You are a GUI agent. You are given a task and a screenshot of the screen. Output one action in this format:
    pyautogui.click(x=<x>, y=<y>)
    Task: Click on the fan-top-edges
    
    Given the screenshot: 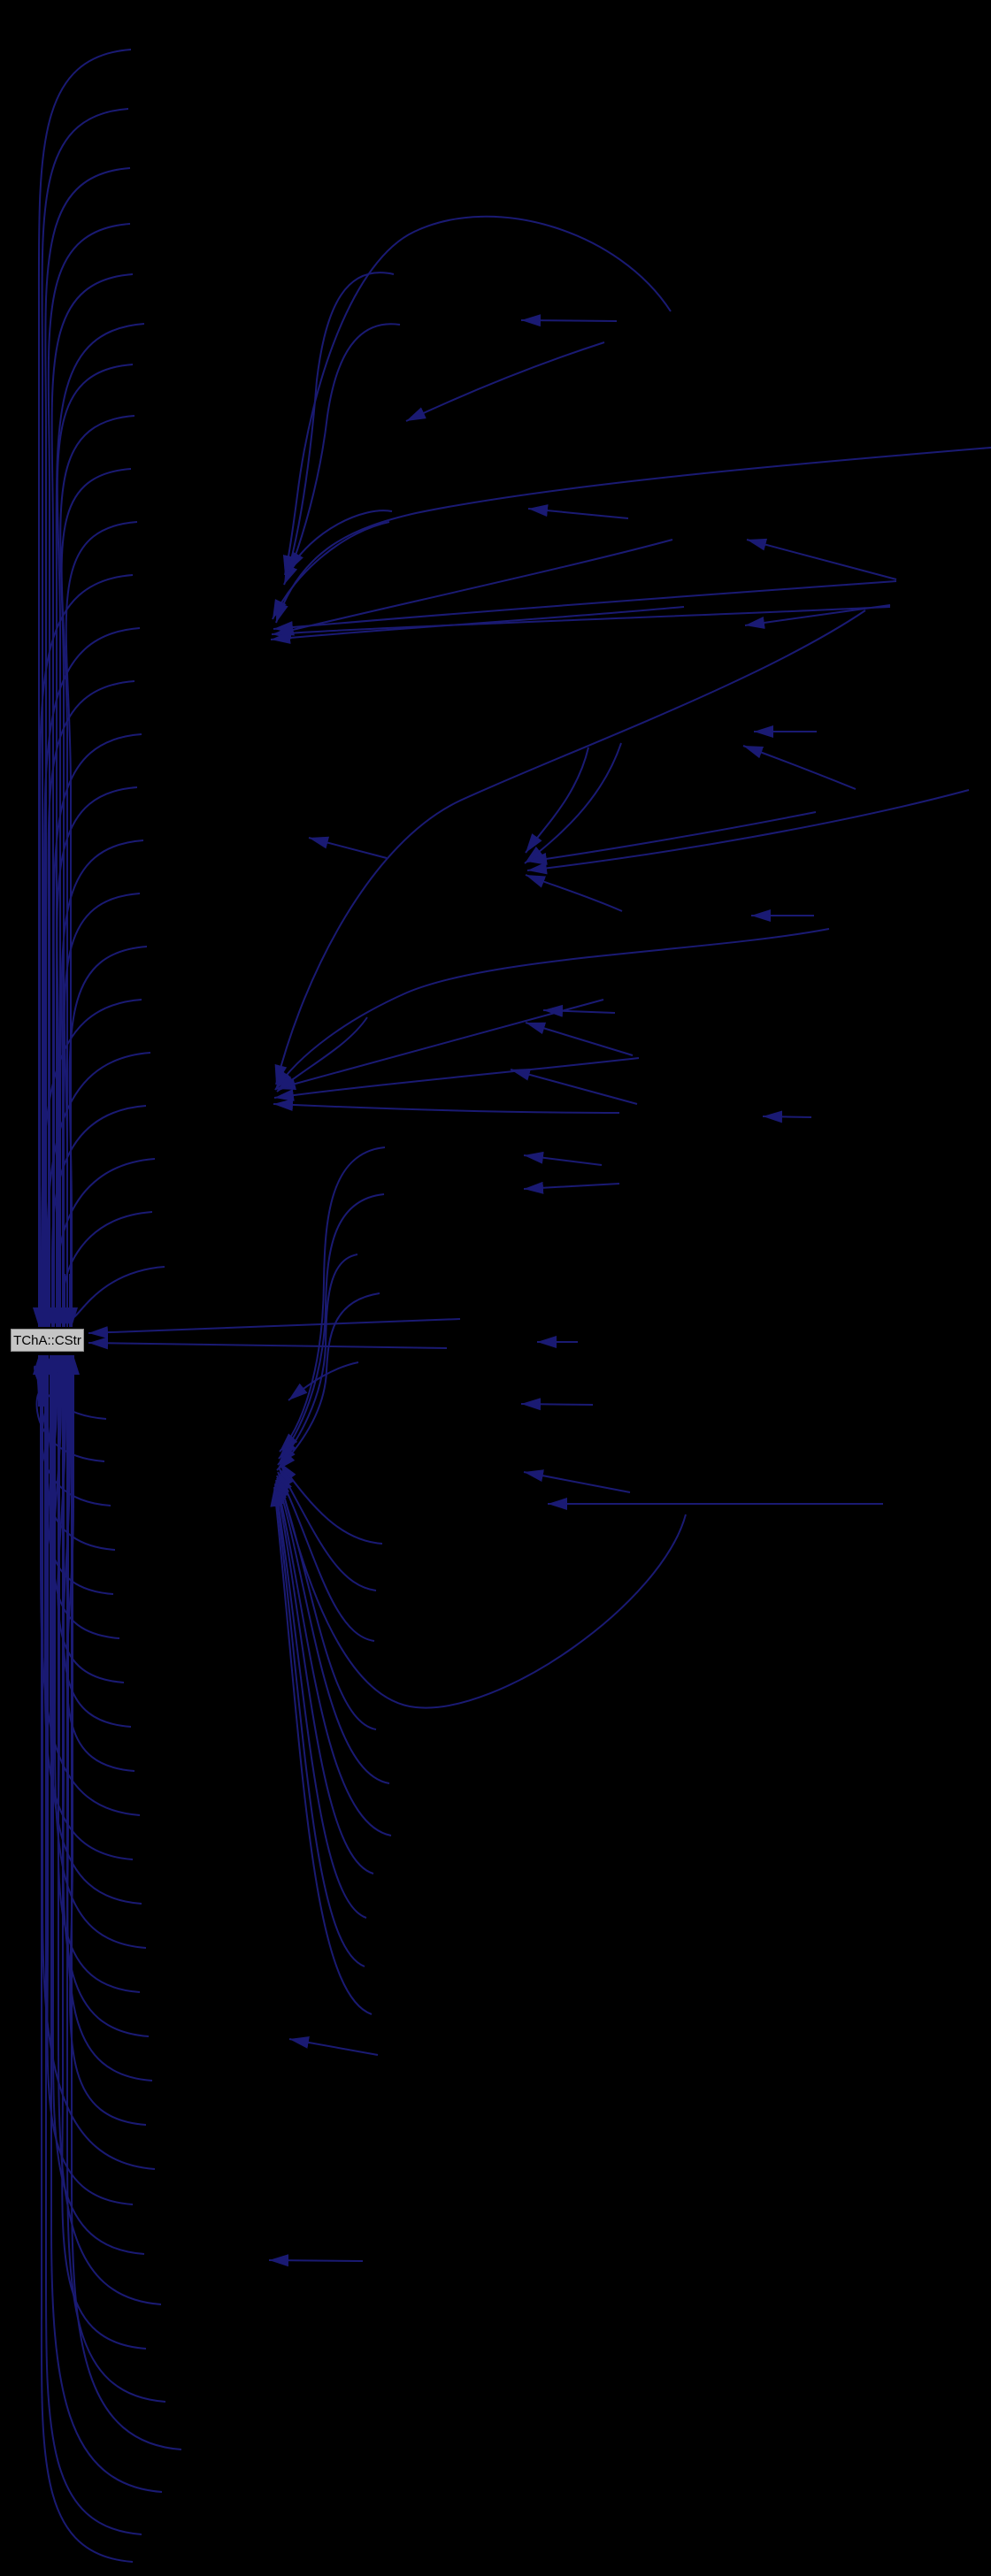 What is the action you would take?
    pyautogui.click(x=99, y=688)
    